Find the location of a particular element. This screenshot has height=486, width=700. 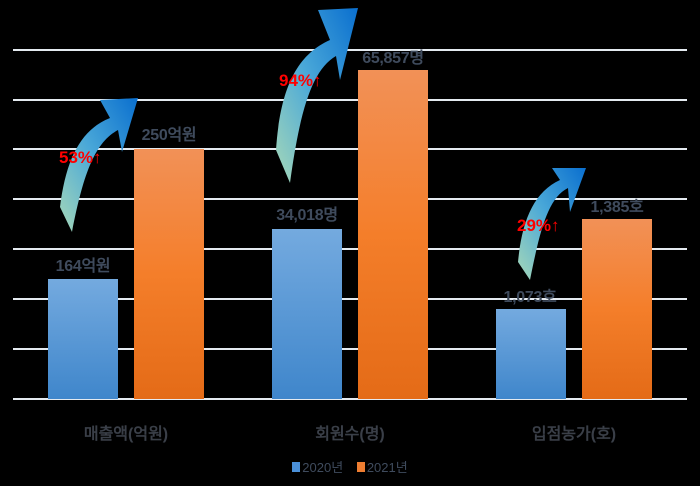

bar-2021-farms is located at coordinates (617, 309).